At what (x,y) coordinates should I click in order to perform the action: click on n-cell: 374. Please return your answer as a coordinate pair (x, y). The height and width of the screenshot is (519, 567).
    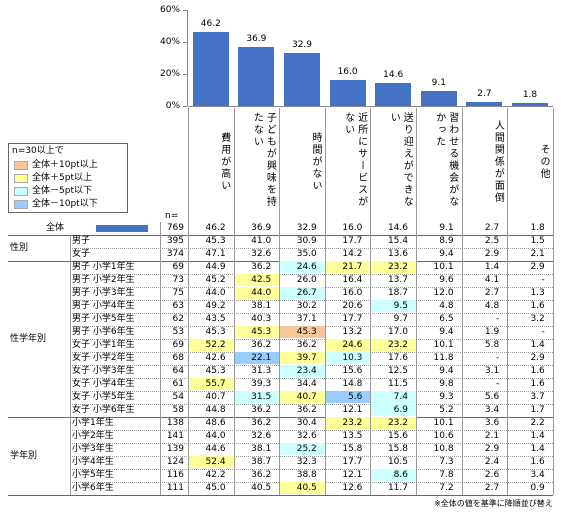
    Looking at the image, I should click on (175, 254).